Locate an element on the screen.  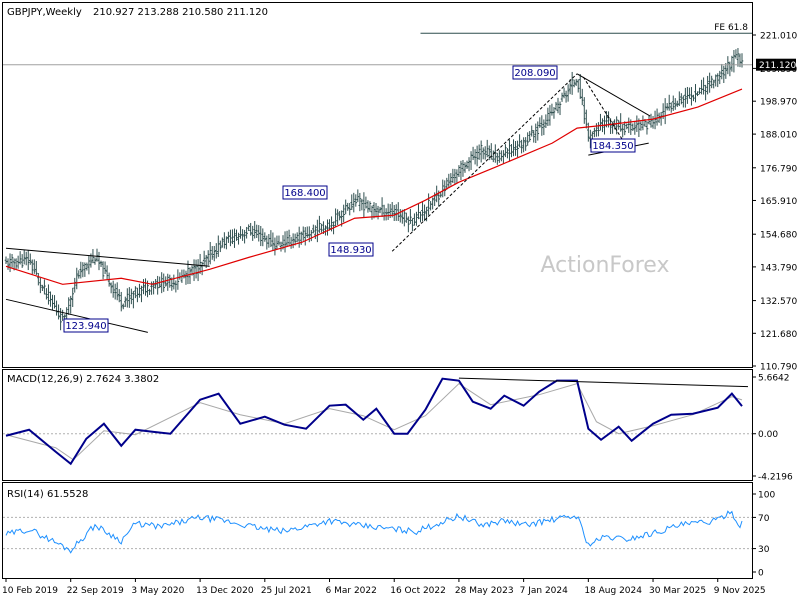
price-y-tick-label: 165.910 is located at coordinates (778, 202).